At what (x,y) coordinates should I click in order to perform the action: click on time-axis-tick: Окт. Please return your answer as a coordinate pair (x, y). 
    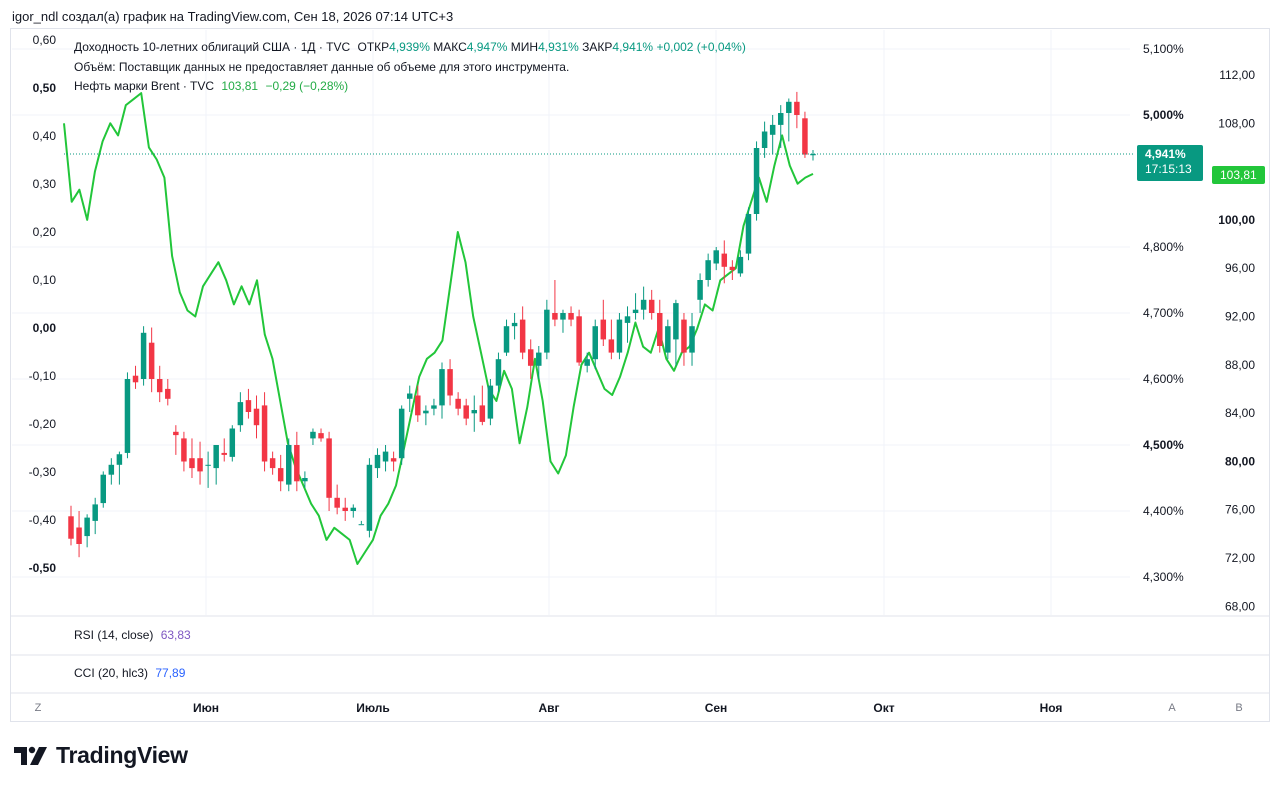
    Looking at the image, I should click on (883, 708).